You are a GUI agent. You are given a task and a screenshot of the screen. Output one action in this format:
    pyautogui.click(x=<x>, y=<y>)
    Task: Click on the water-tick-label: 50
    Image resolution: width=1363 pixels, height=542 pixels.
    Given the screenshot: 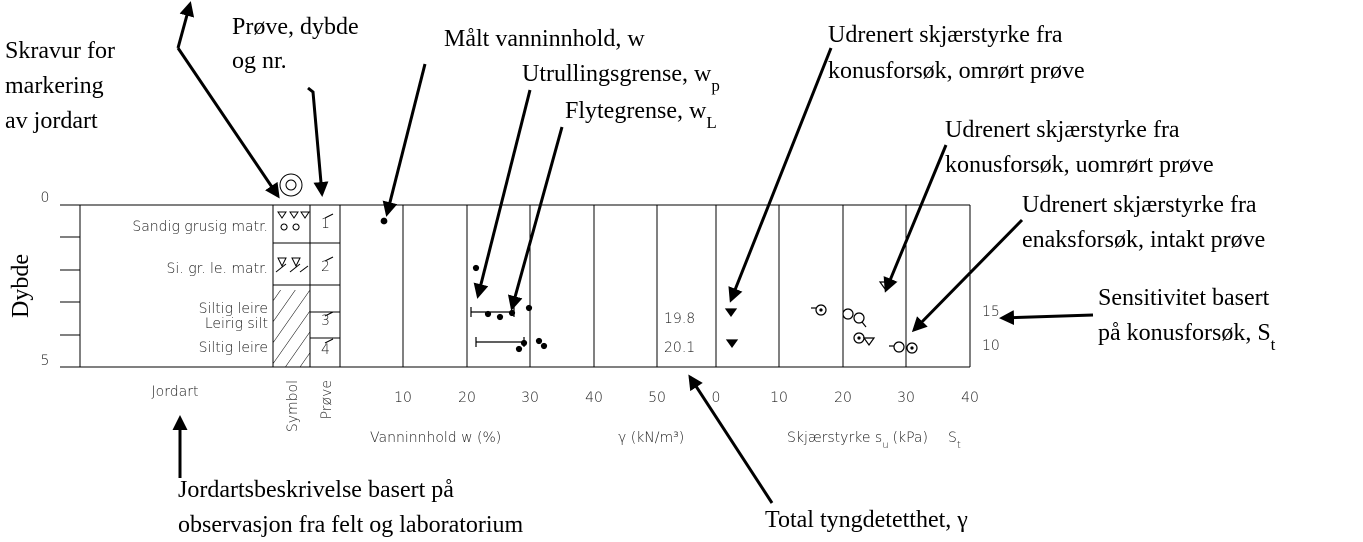 What is the action you would take?
    pyautogui.click(x=657, y=398)
    